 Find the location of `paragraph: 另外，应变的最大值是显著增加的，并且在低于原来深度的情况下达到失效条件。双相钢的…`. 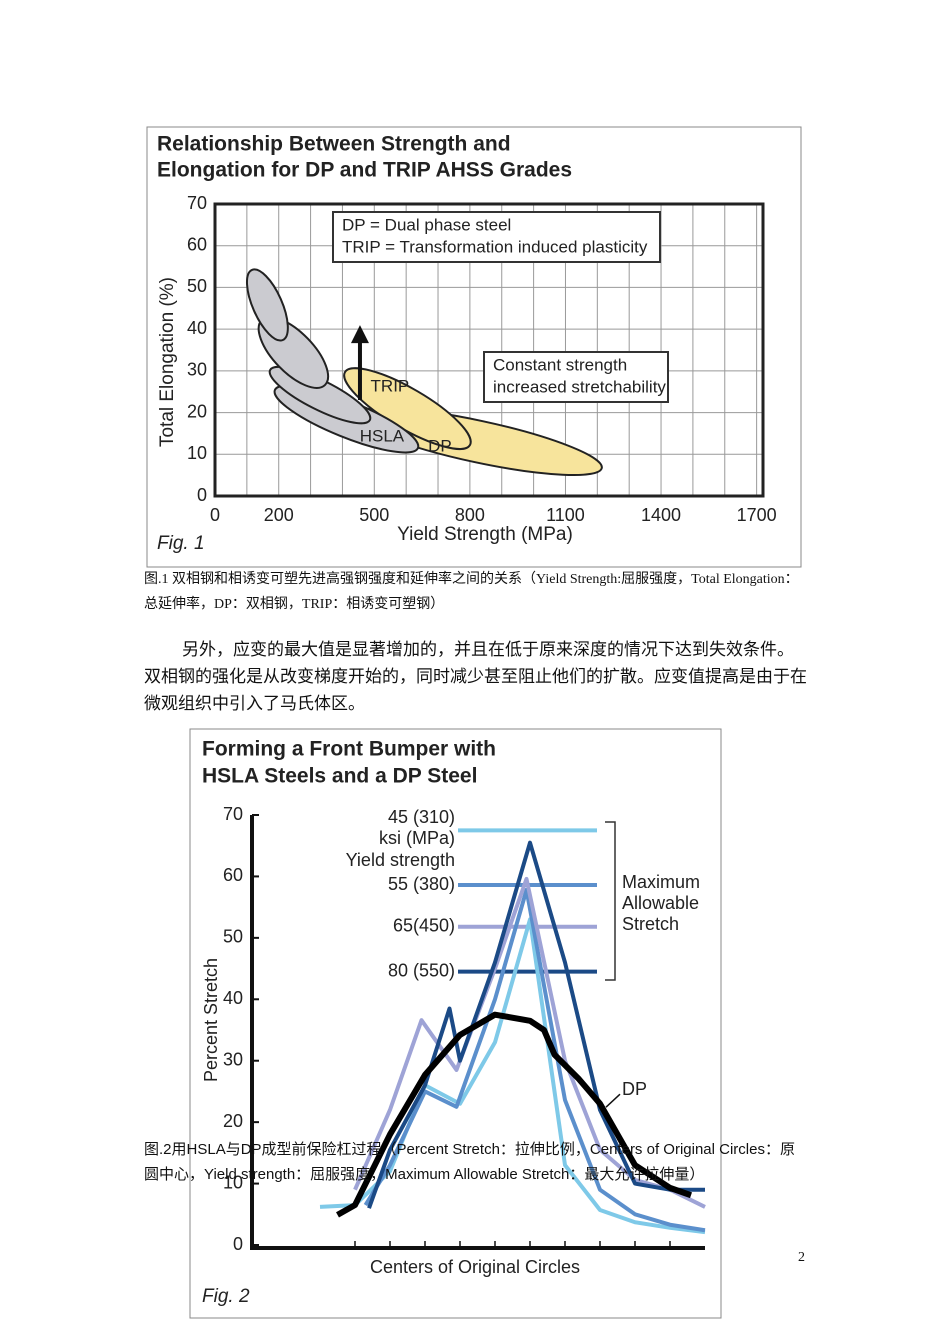

paragraph: 另外，应变的最大值是显著增加的，并且在低于原来深度的情况下达到失效条件。双相钢的… is located at coordinates (475, 676).